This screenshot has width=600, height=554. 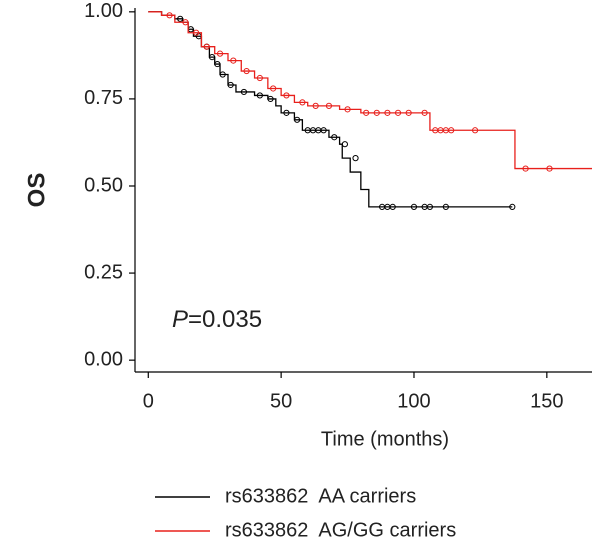 I want to click on x-tick-label: 100, so click(x=413, y=401).